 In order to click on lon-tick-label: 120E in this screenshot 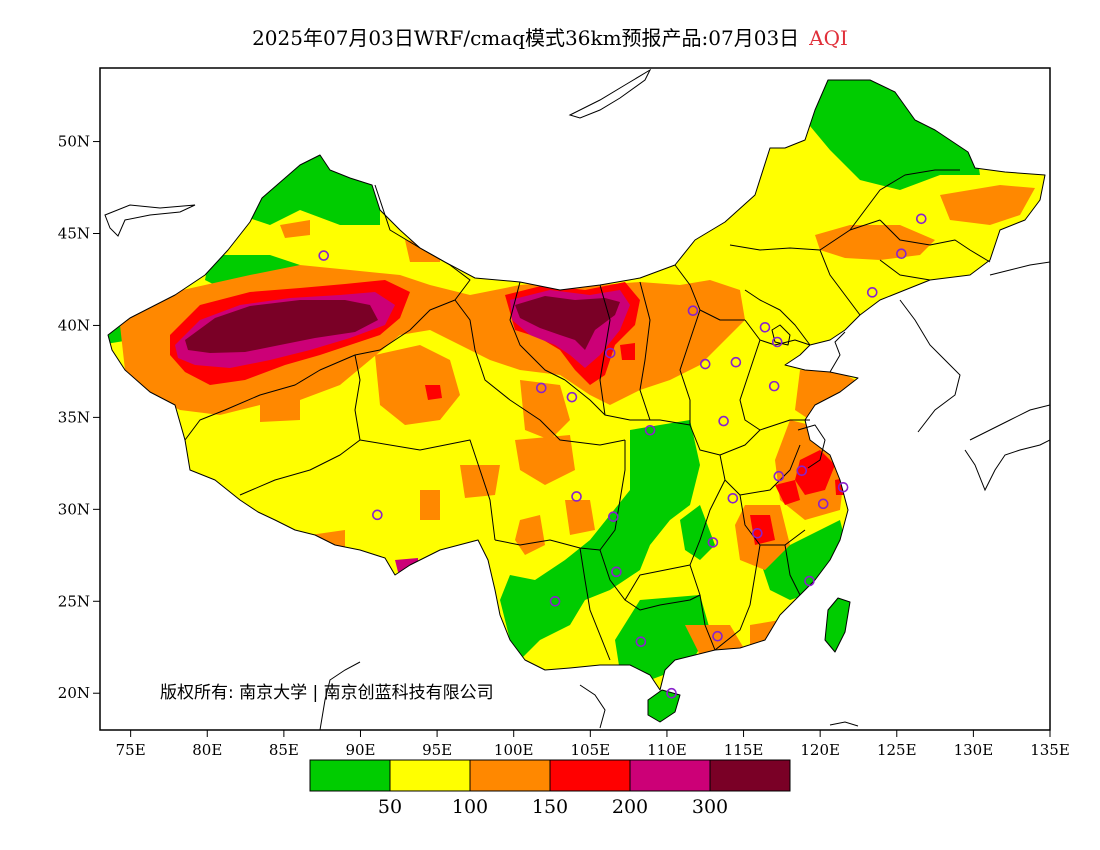, I will do `click(820, 750)`.